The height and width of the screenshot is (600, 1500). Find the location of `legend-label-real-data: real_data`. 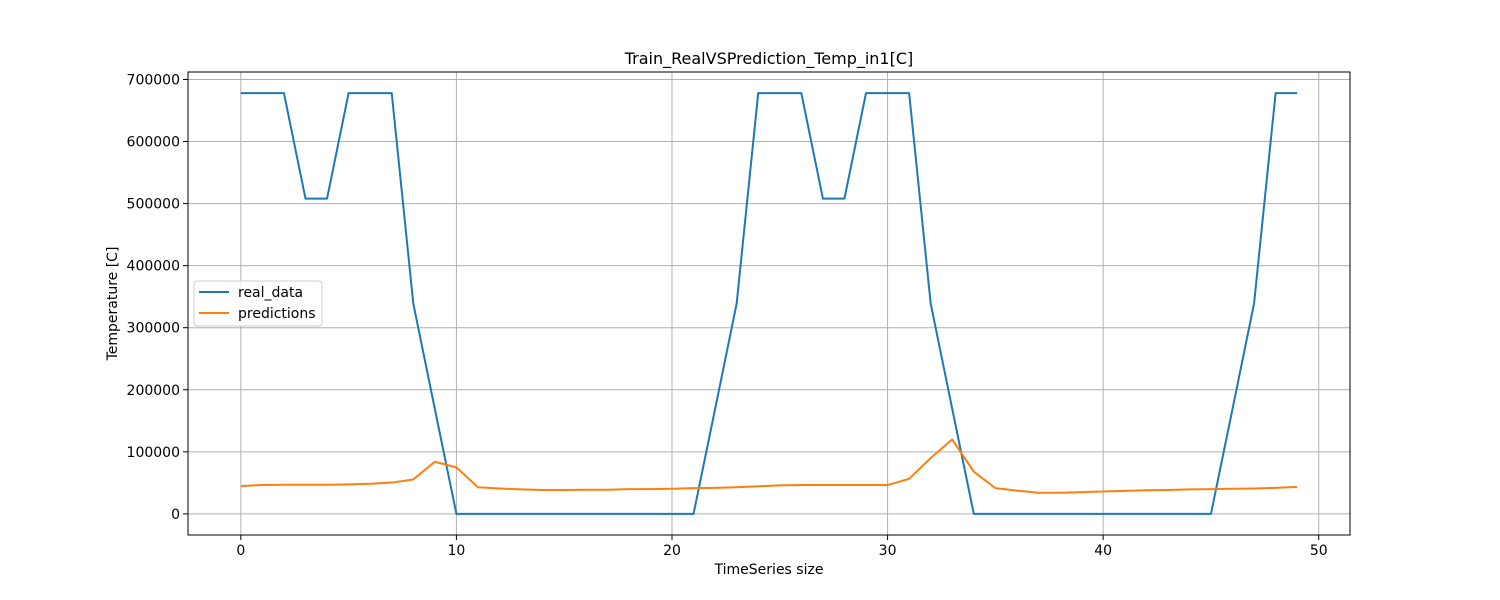

legend-label-real-data: real_data is located at coordinates (270, 293).